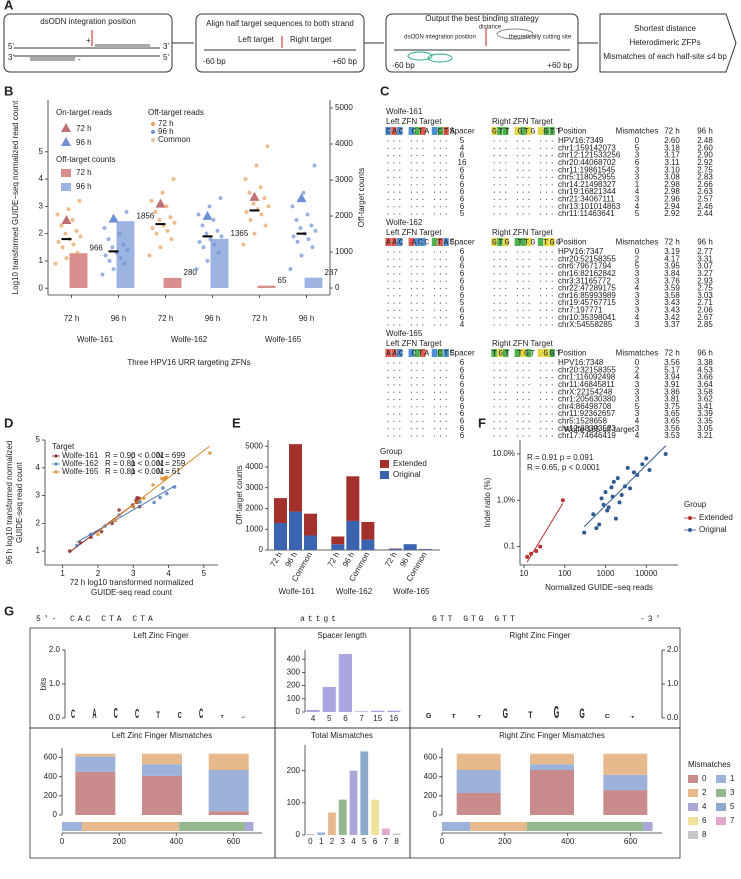 The height and width of the screenshot is (879, 741). Describe the element at coordinates (254, 508) in the screenshot. I see `y-tick-label: 2000` at that location.